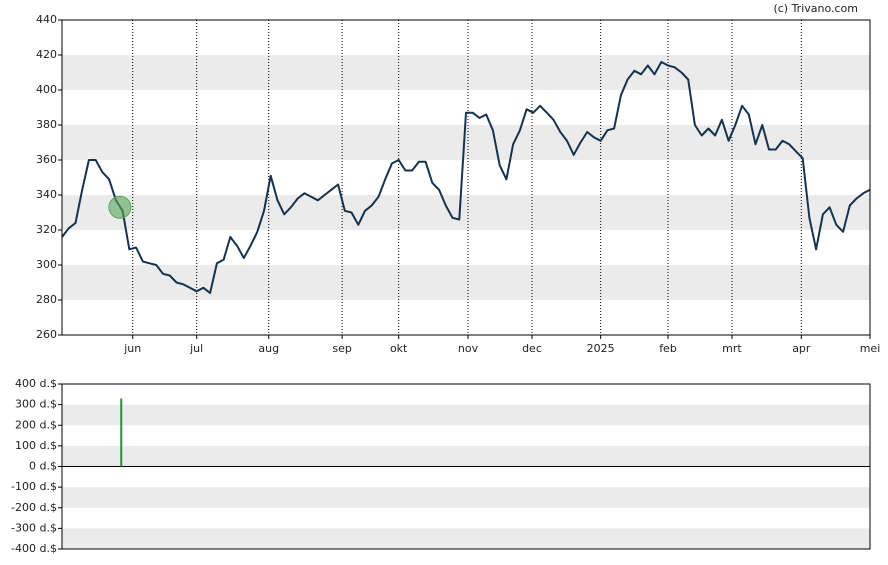  Describe the element at coordinates (34, 486) in the screenshot. I see `y-tick-label: -100 d.$` at that location.